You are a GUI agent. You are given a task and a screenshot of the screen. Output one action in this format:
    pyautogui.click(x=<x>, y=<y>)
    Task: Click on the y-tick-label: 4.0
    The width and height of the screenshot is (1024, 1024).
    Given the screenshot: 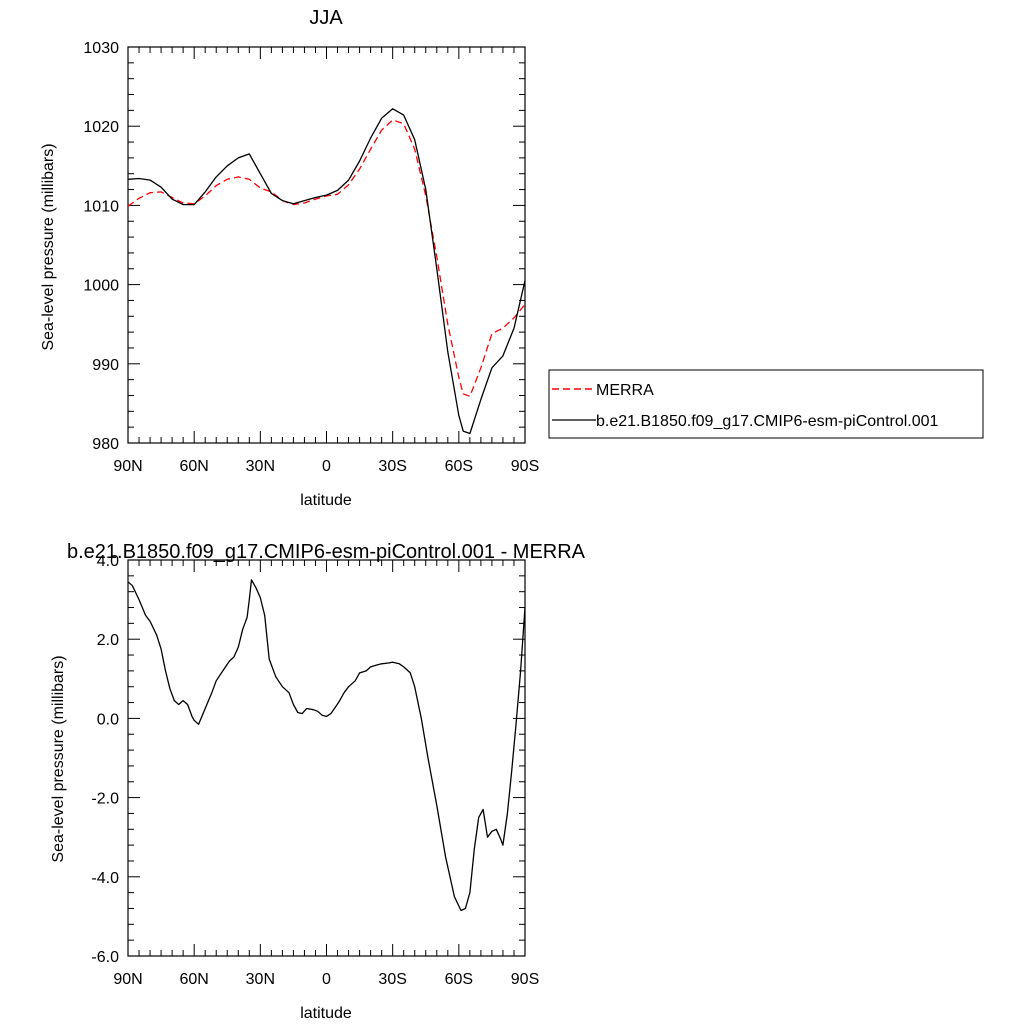 What is the action you would take?
    pyautogui.click(x=108, y=561)
    